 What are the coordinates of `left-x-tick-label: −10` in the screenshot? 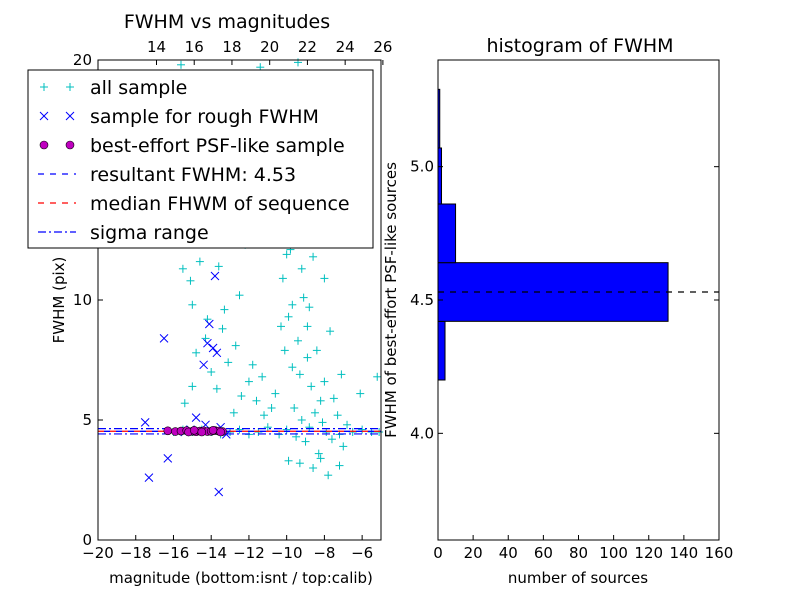 It's located at (287, 553).